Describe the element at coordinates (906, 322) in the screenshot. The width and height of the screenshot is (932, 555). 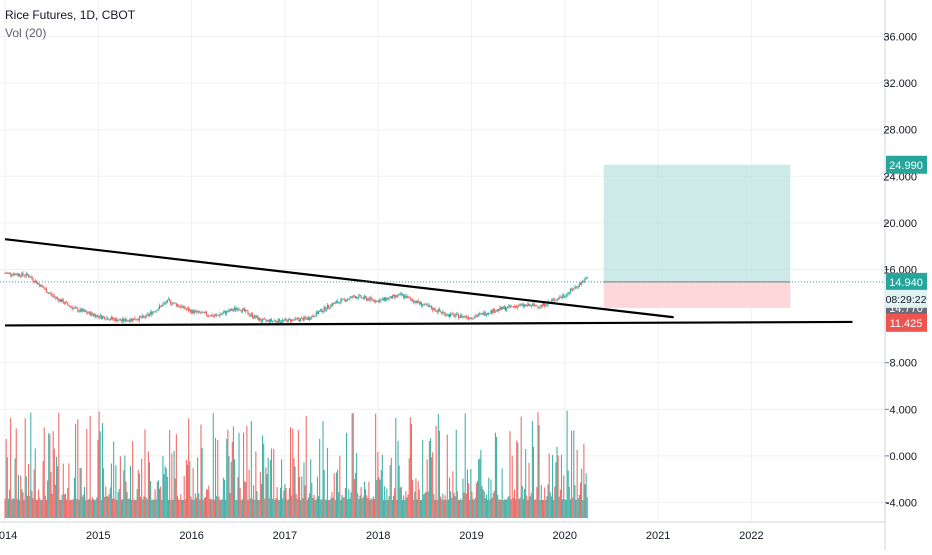
I see `support-price-label-bg` at that location.